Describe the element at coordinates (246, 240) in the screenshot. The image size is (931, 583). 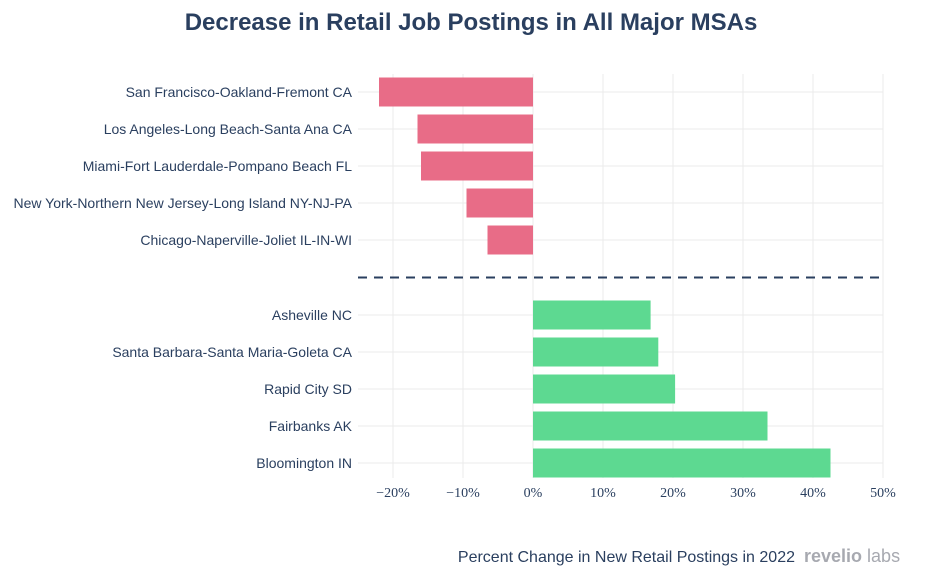
I see `category-label: Chicago-Naperville-Joliet IL-IN-WI` at that location.